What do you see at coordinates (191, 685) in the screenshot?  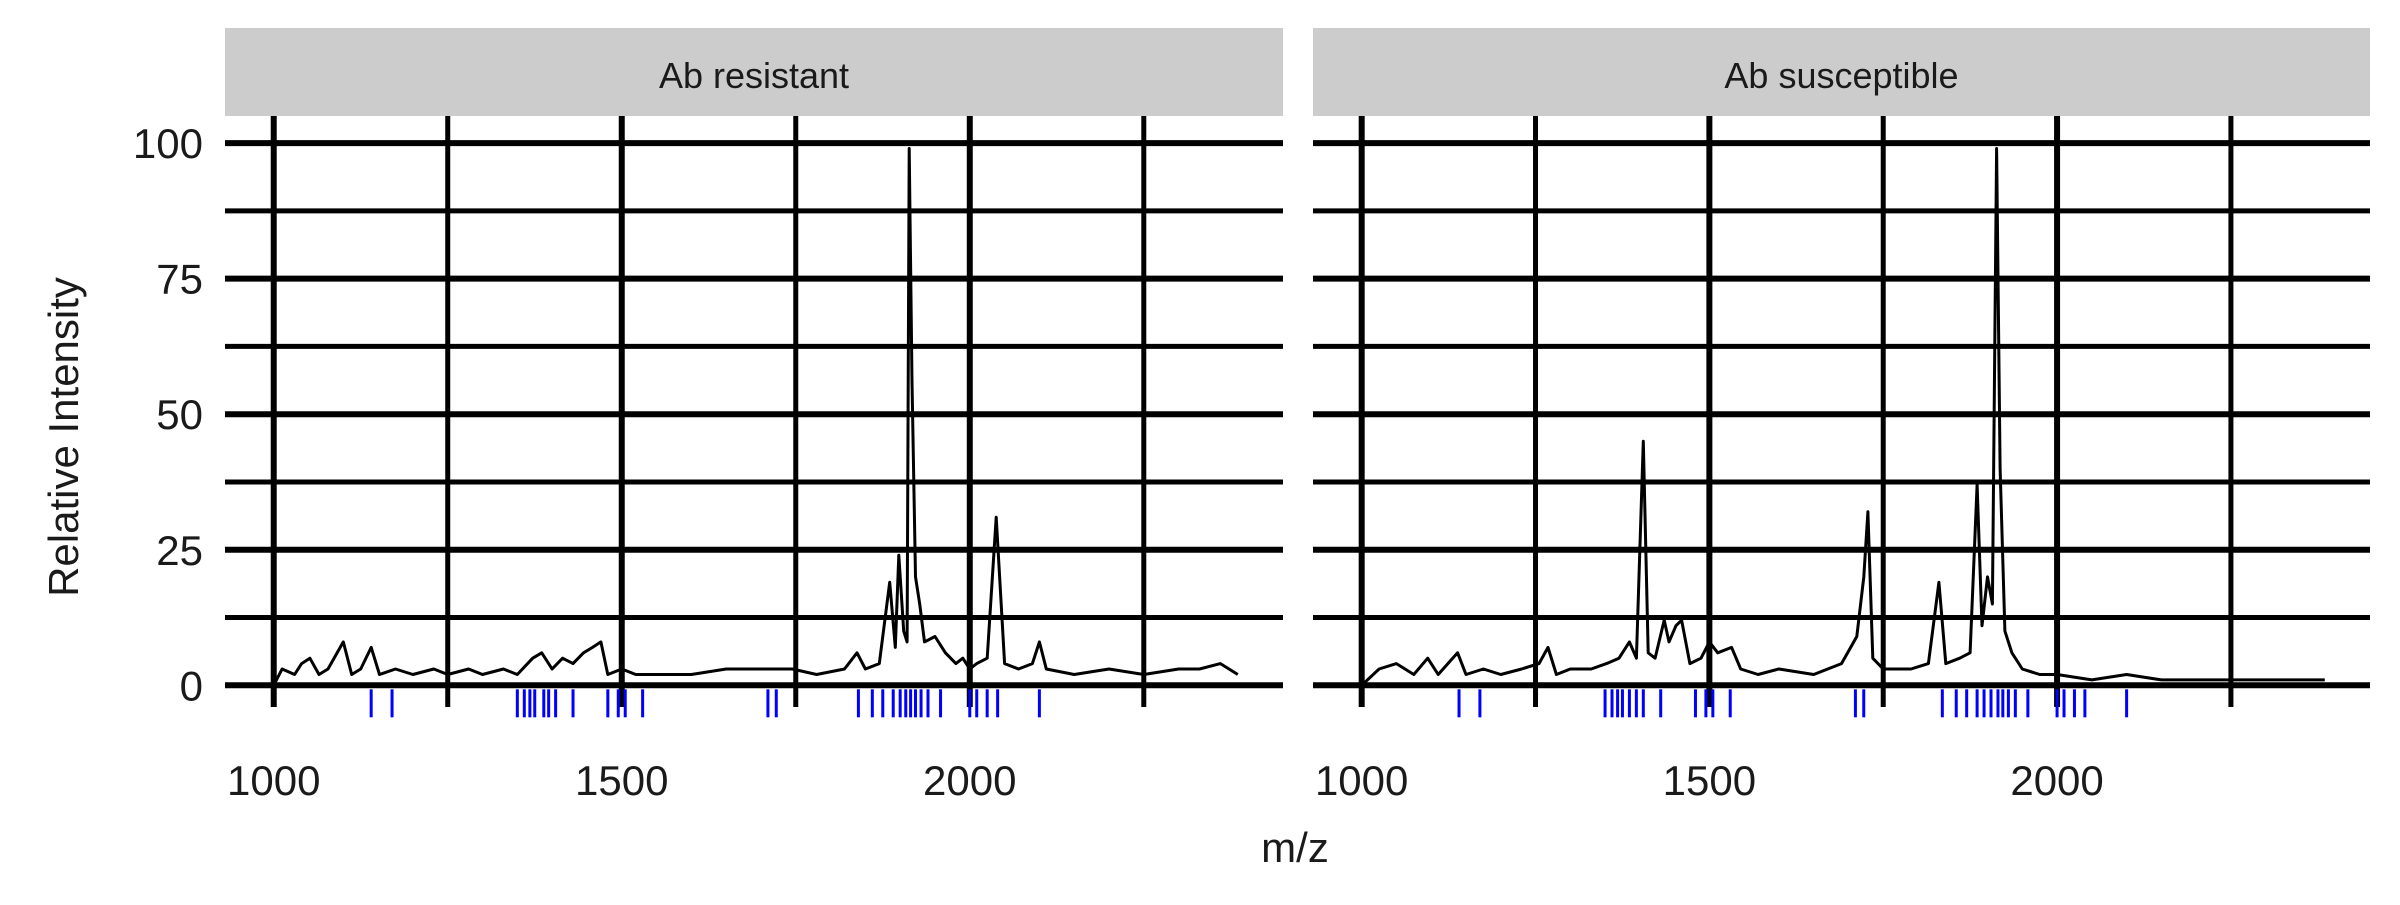 I see `y-tick-label: 0` at bounding box center [191, 685].